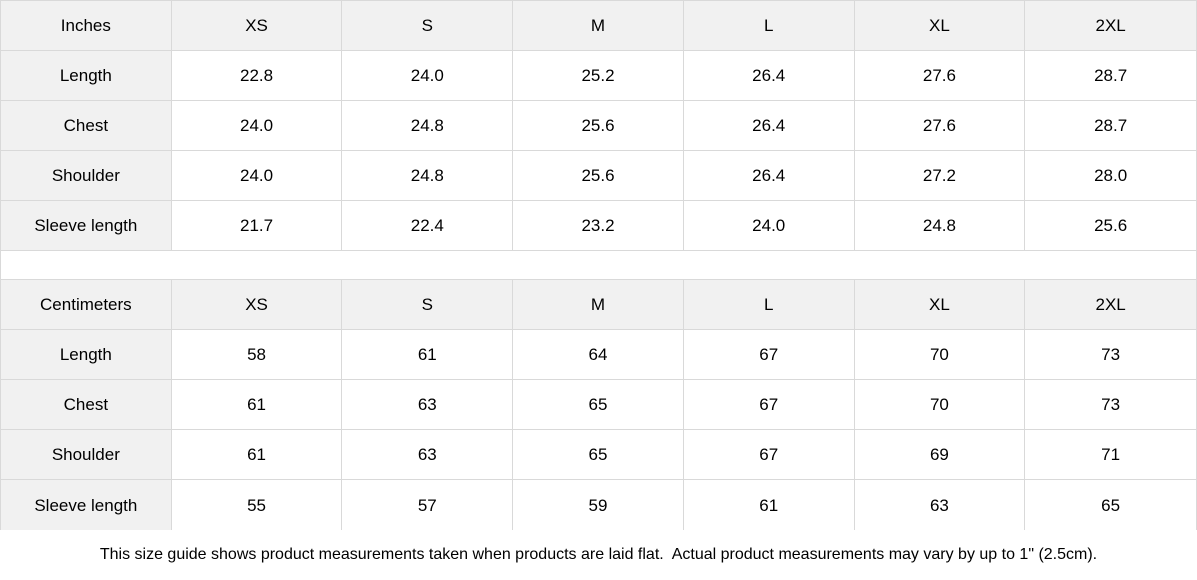 This screenshot has width=1197, height=580. I want to click on value-cell: 59, so click(598, 505).